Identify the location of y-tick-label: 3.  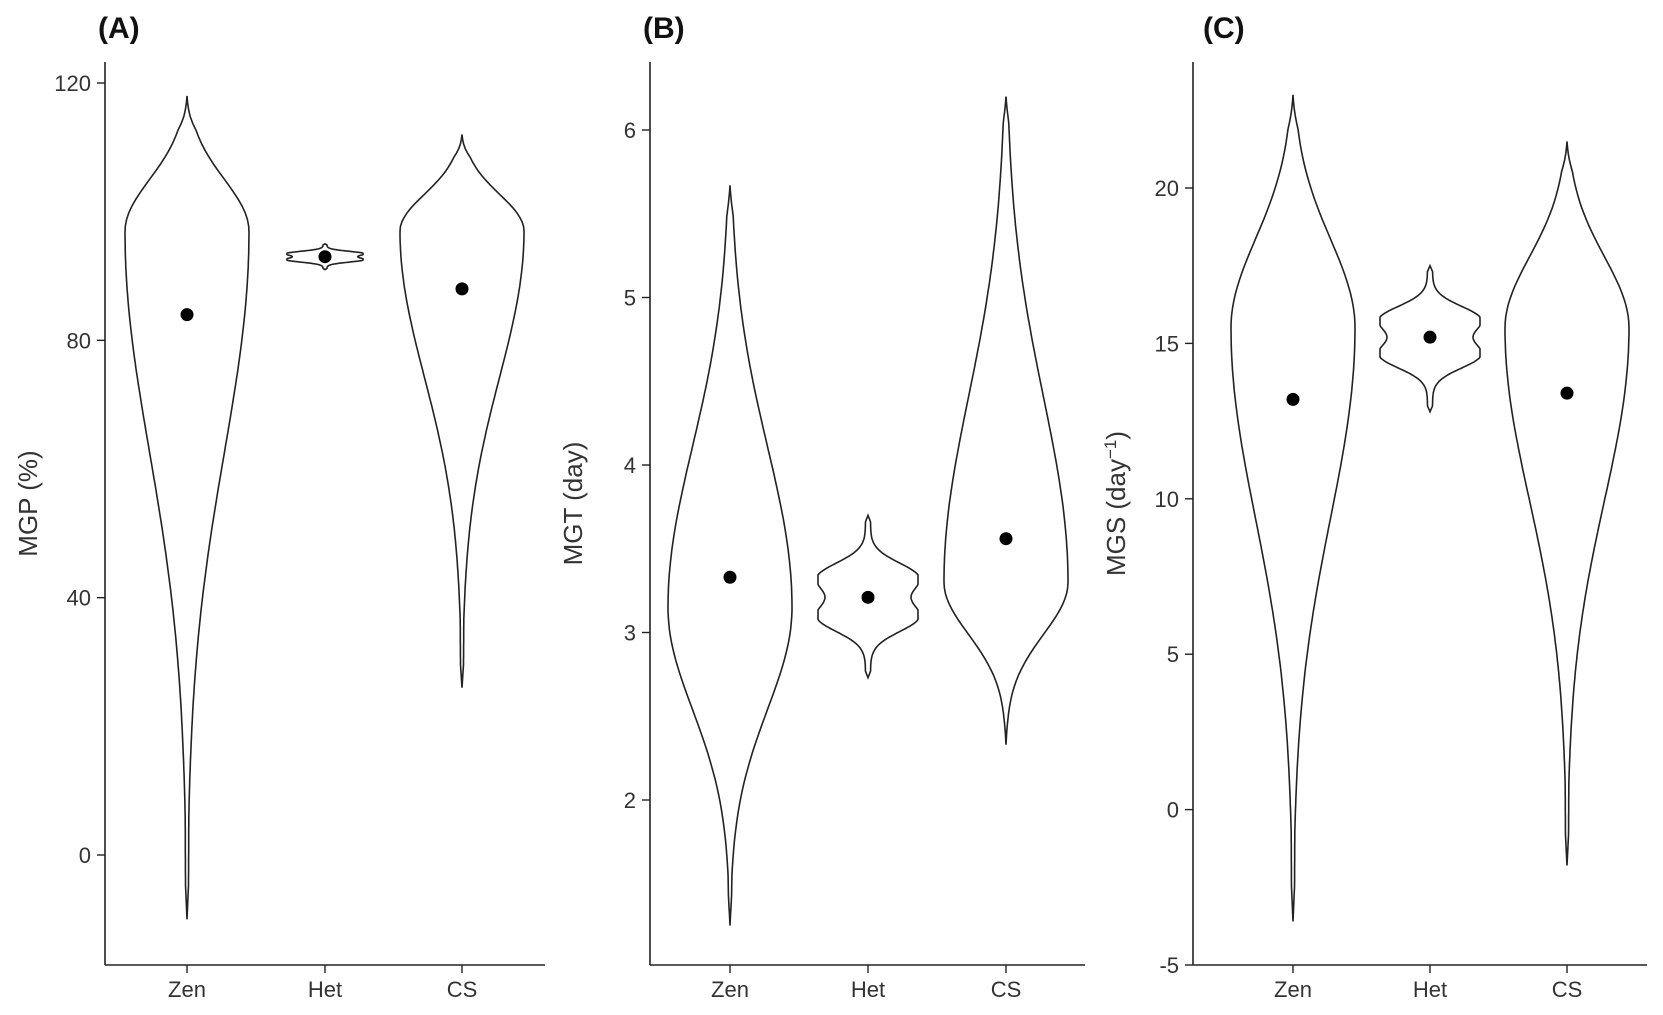
(630, 633).